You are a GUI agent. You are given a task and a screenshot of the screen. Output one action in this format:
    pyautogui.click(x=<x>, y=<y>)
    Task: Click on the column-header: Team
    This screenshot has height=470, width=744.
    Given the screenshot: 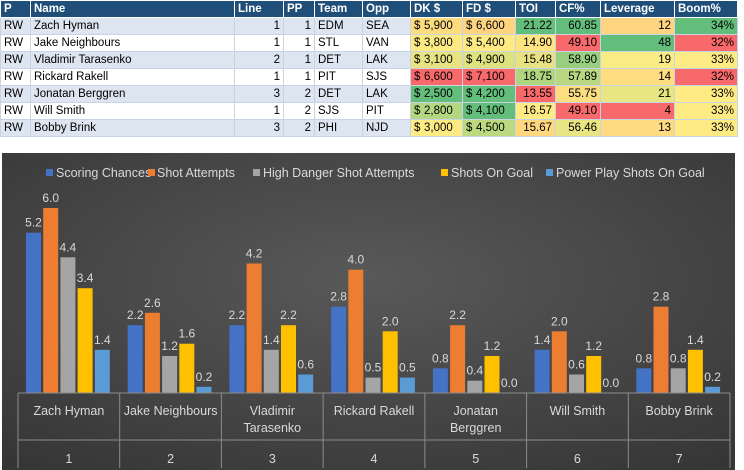 What is the action you would take?
    pyautogui.click(x=338, y=9)
    